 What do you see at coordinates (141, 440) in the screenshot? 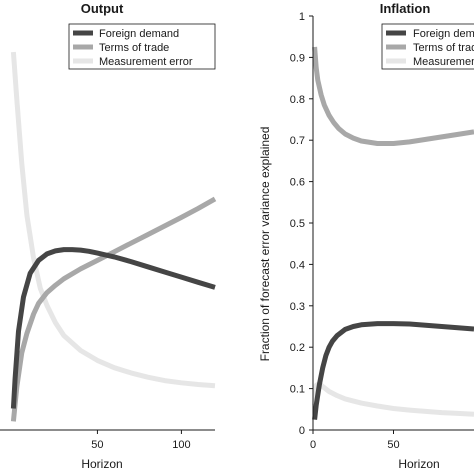
I see `output-x-ticks: 50 100` at bounding box center [141, 440].